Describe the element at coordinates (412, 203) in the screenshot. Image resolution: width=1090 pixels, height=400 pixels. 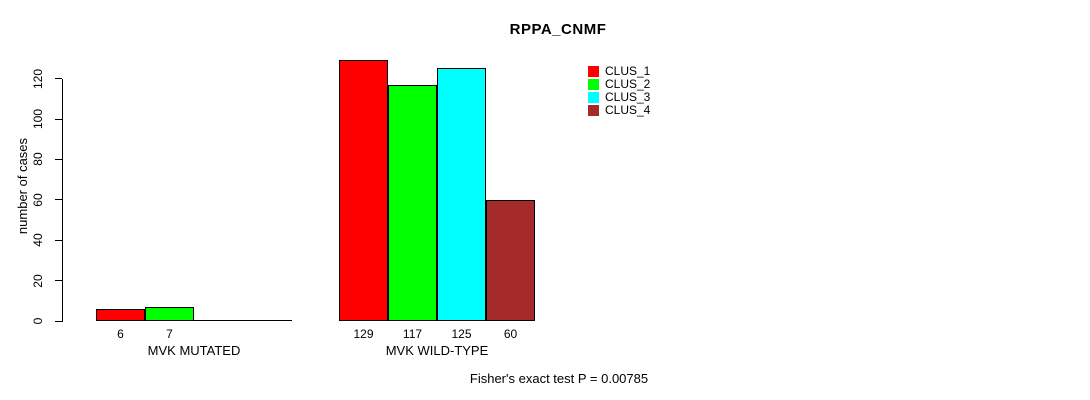
I see `bar-clus_2-wild-type` at that location.